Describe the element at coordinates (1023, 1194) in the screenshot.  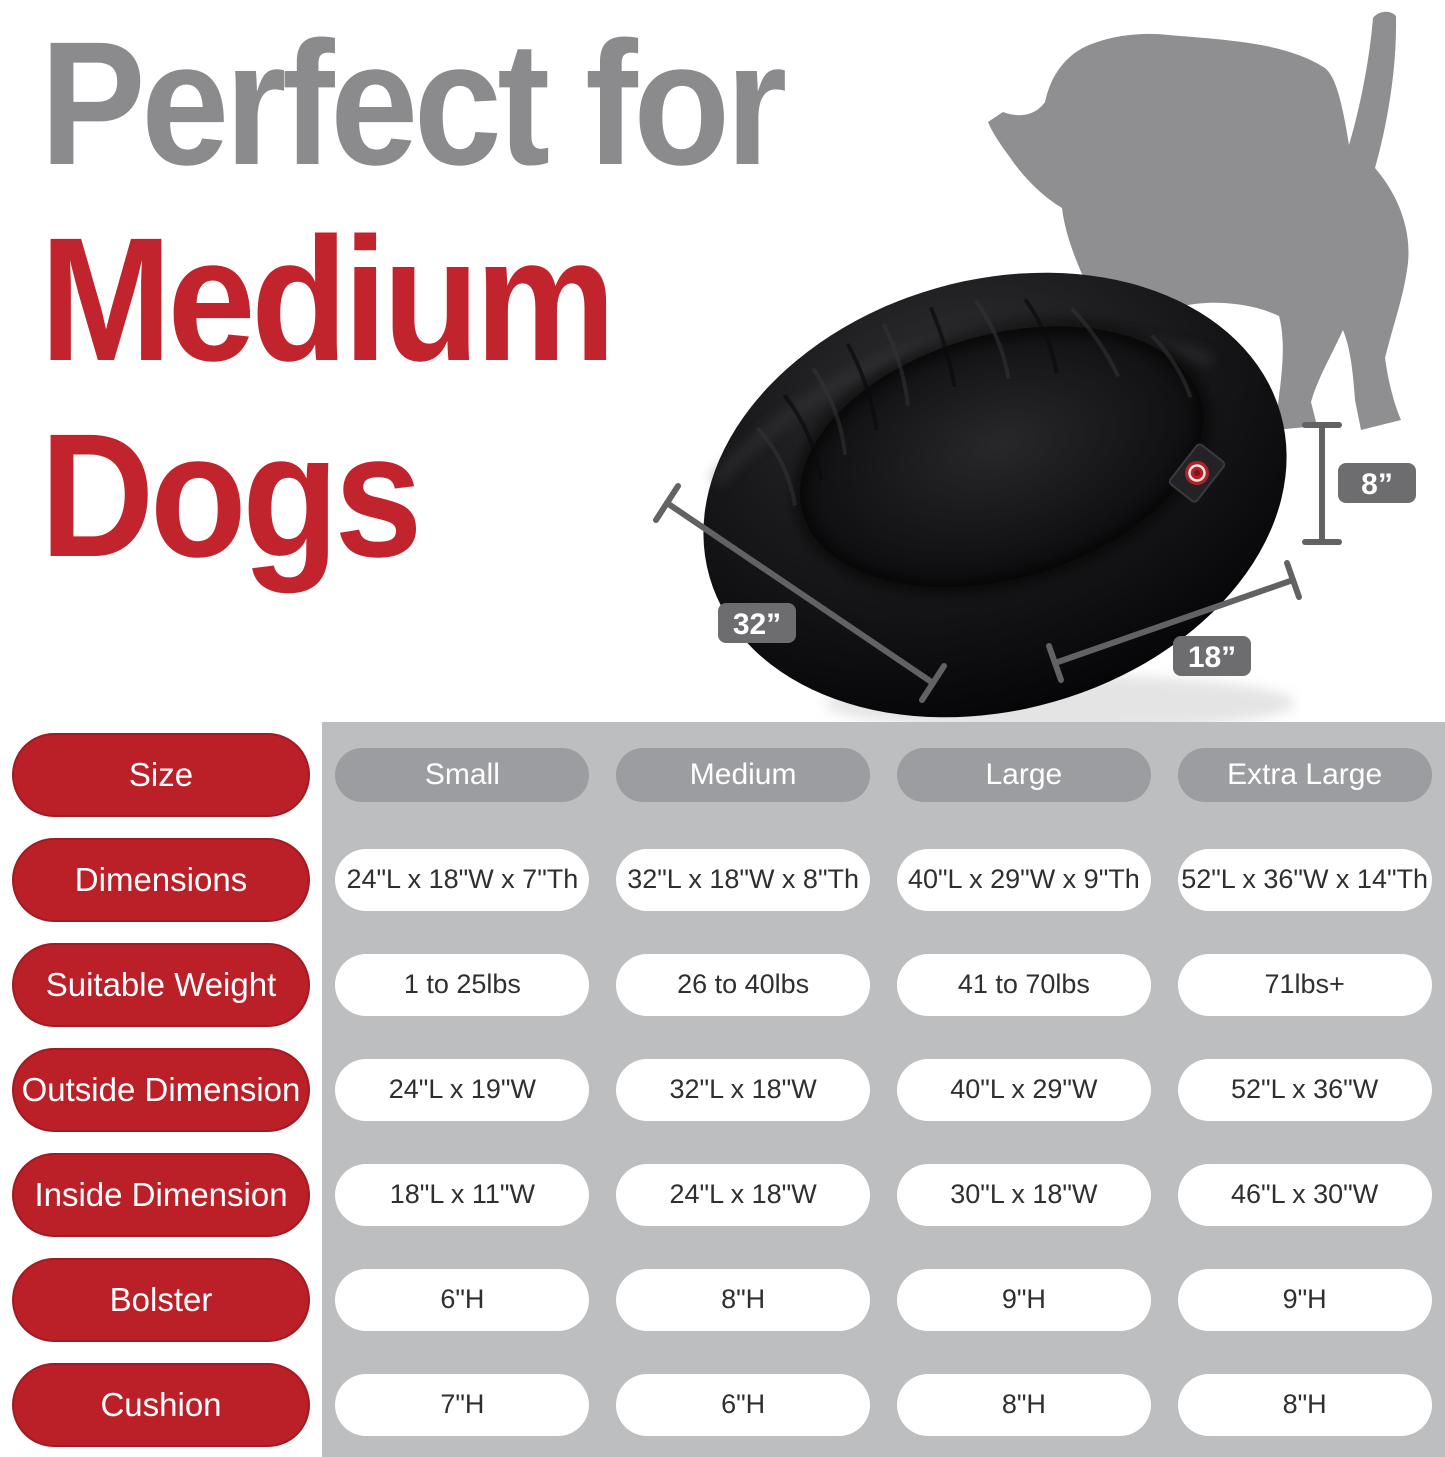
I see `table-cell: 30"L x 18"W` at that location.